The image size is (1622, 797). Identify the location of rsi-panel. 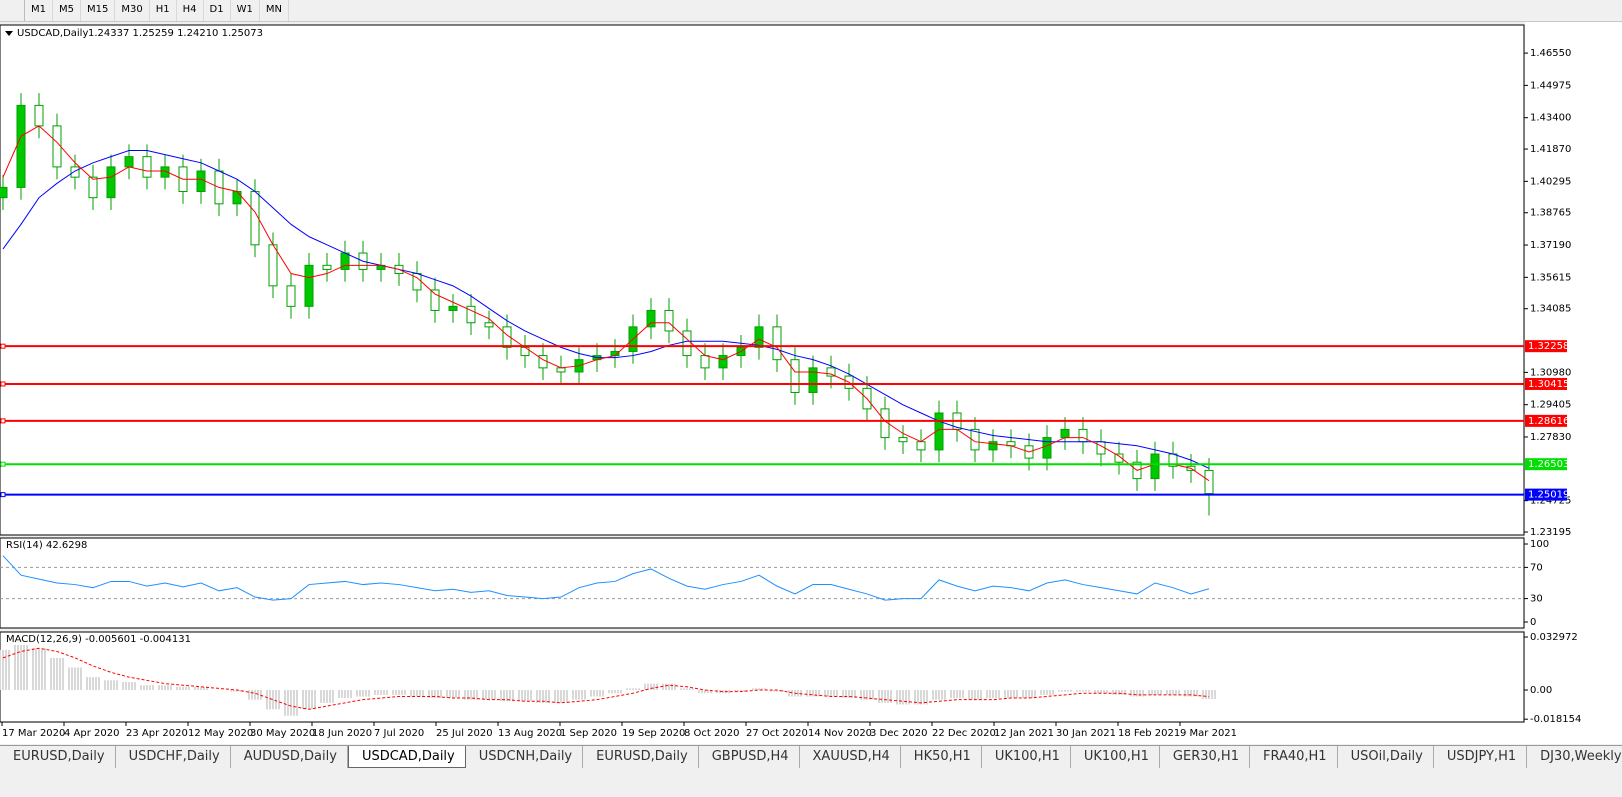
(762, 583).